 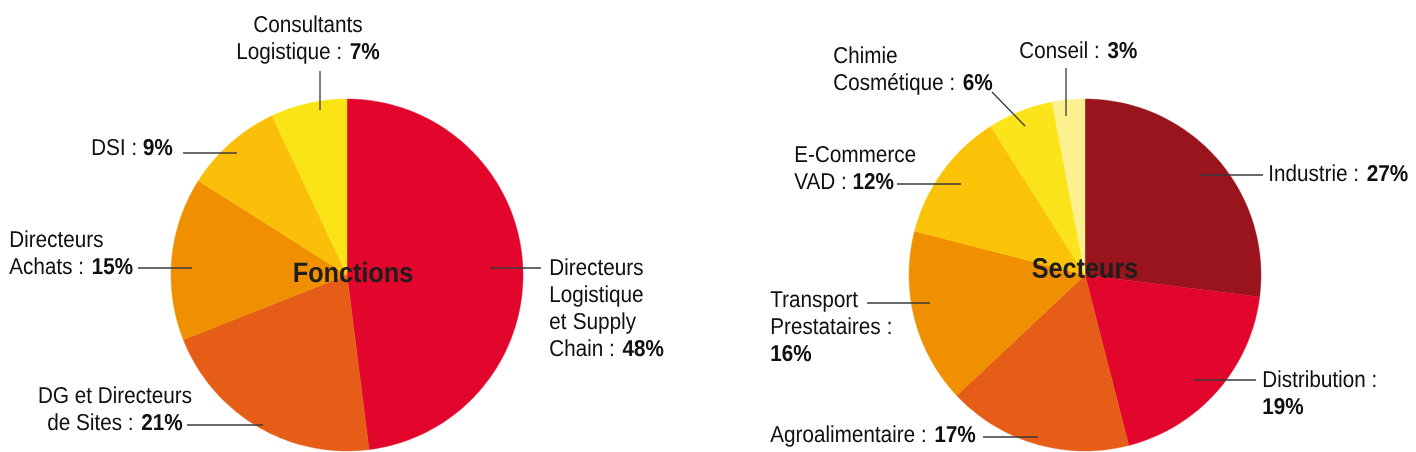 What do you see at coordinates (115, 408) in the screenshot?
I see `slice-label: DG et Directeurs de Sites : 21%` at bounding box center [115, 408].